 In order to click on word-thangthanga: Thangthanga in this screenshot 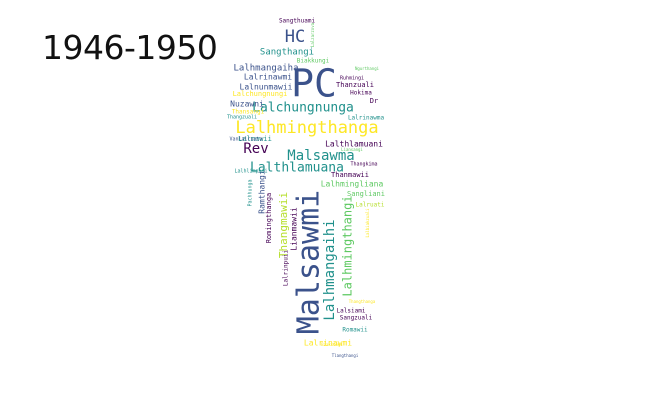, I will do `click(362, 301)`.